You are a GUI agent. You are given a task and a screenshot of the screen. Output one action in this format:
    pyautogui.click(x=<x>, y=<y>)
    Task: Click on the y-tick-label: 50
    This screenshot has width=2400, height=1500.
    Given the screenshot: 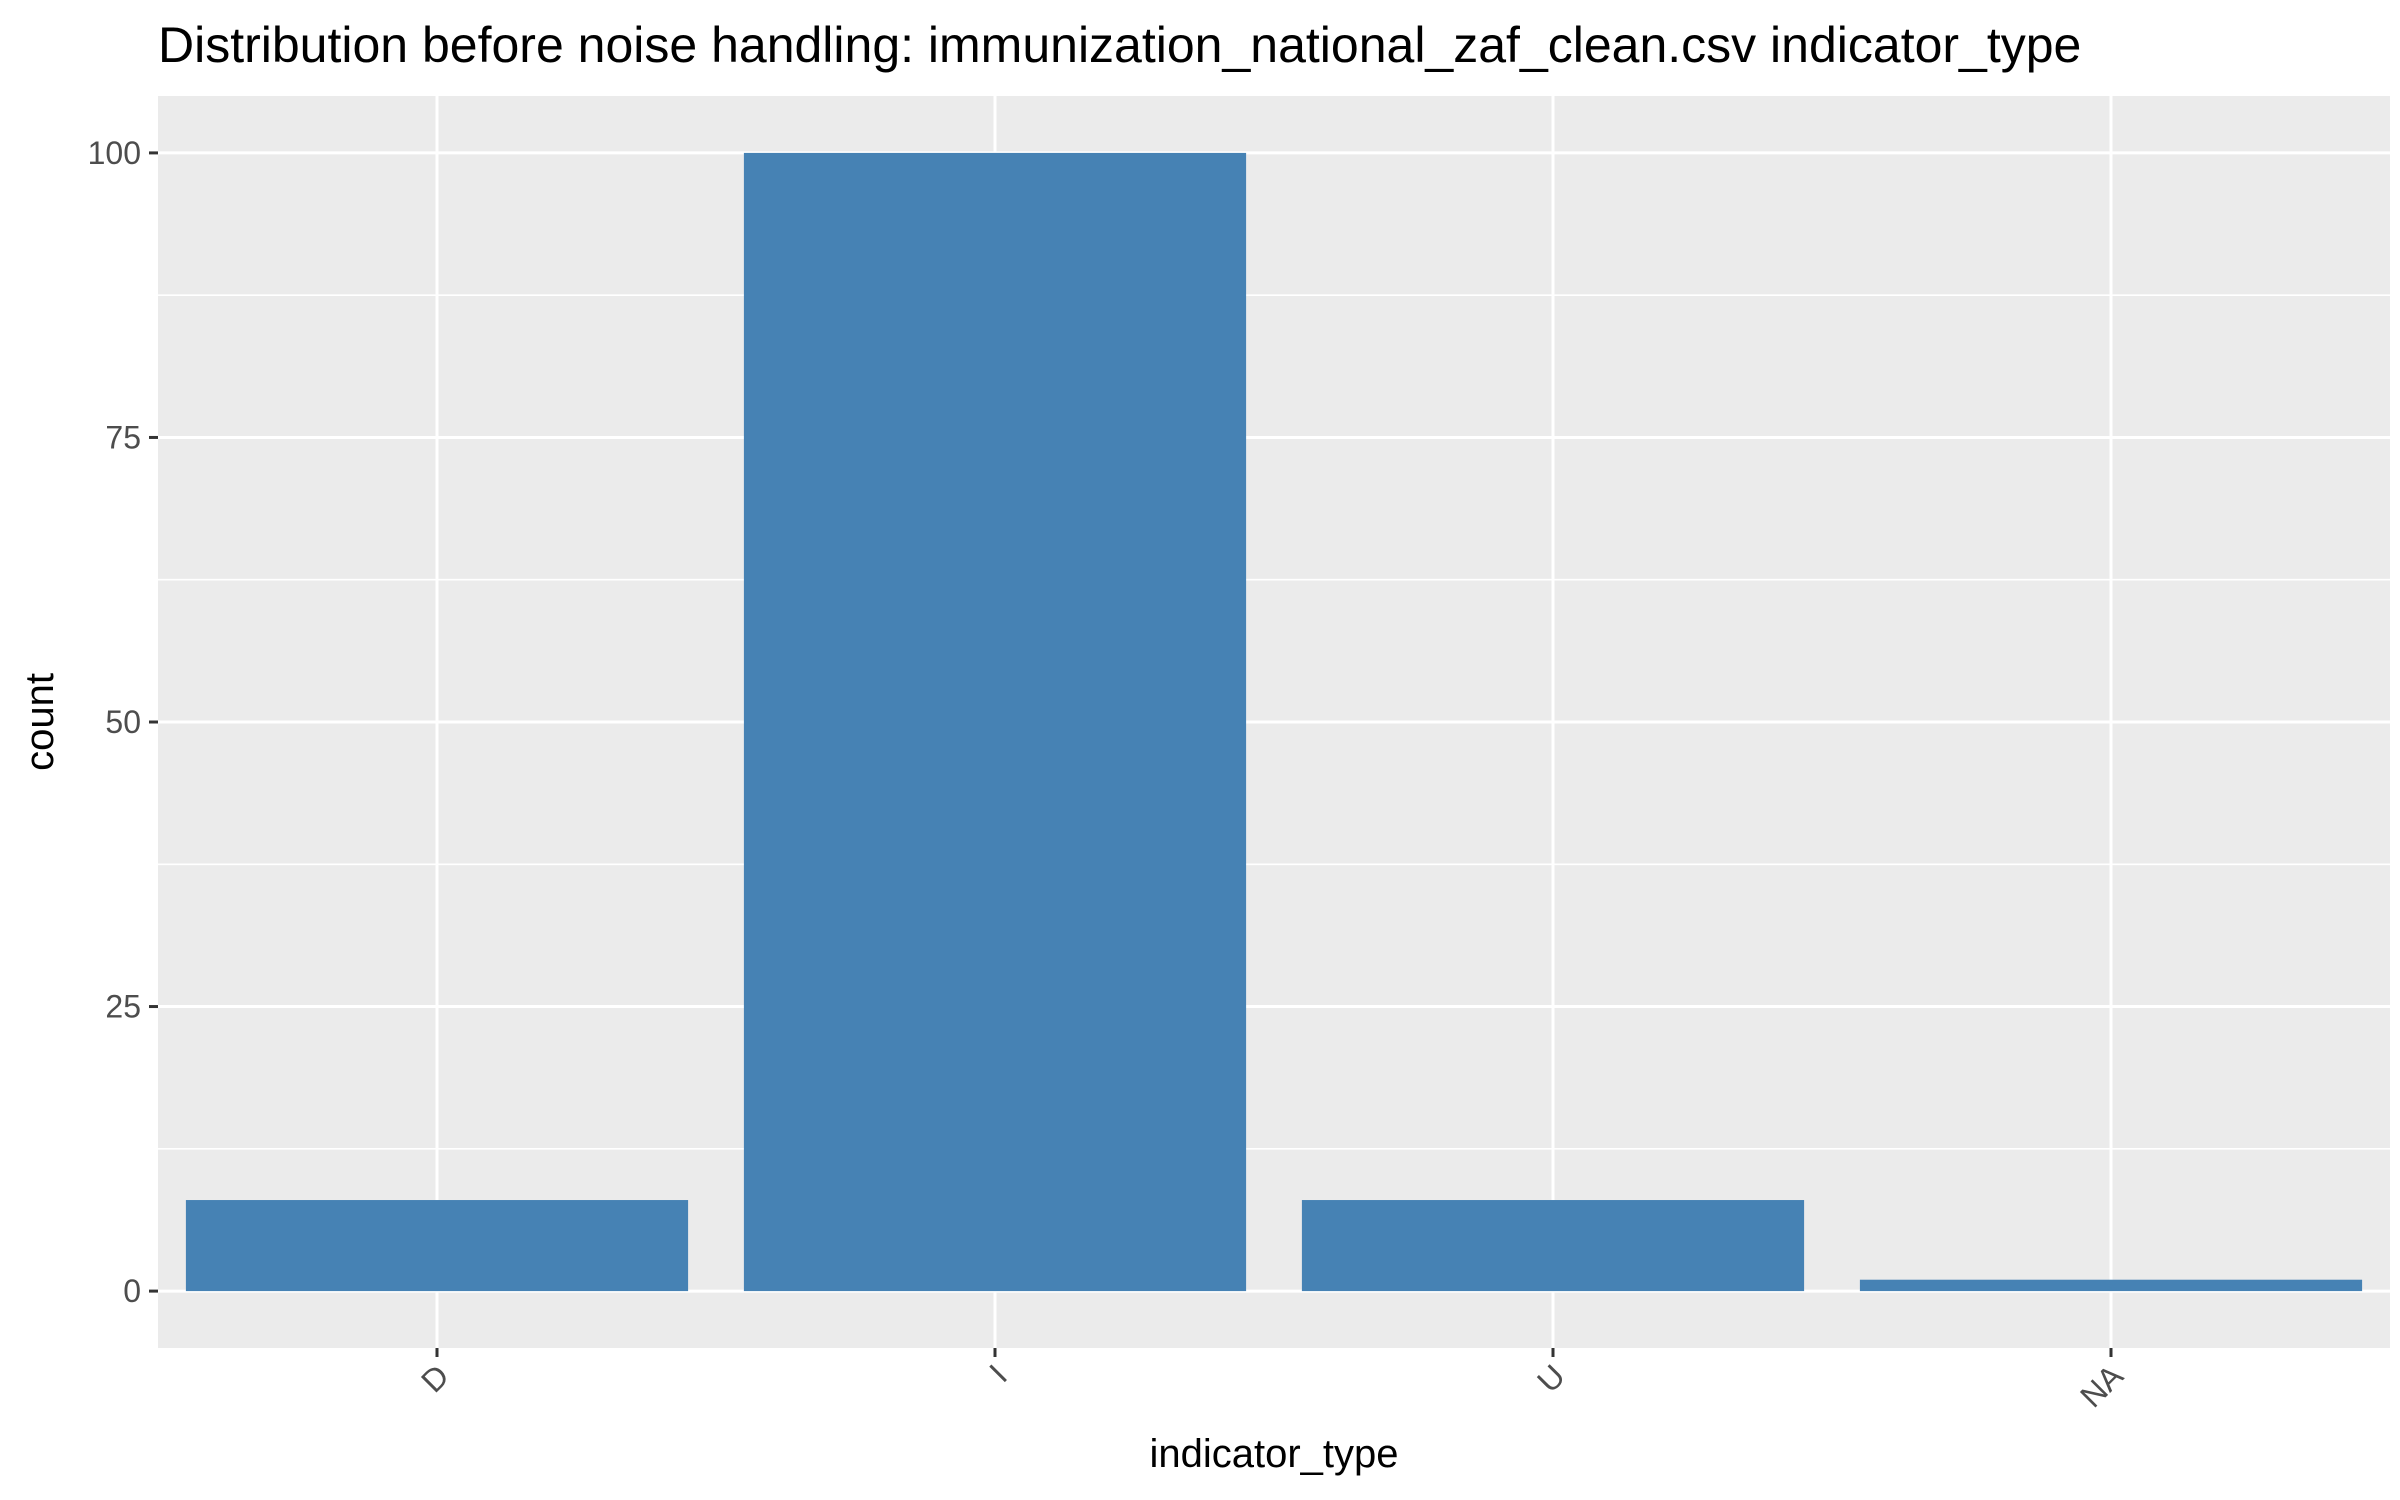 What is the action you would take?
    pyautogui.click(x=123, y=722)
    